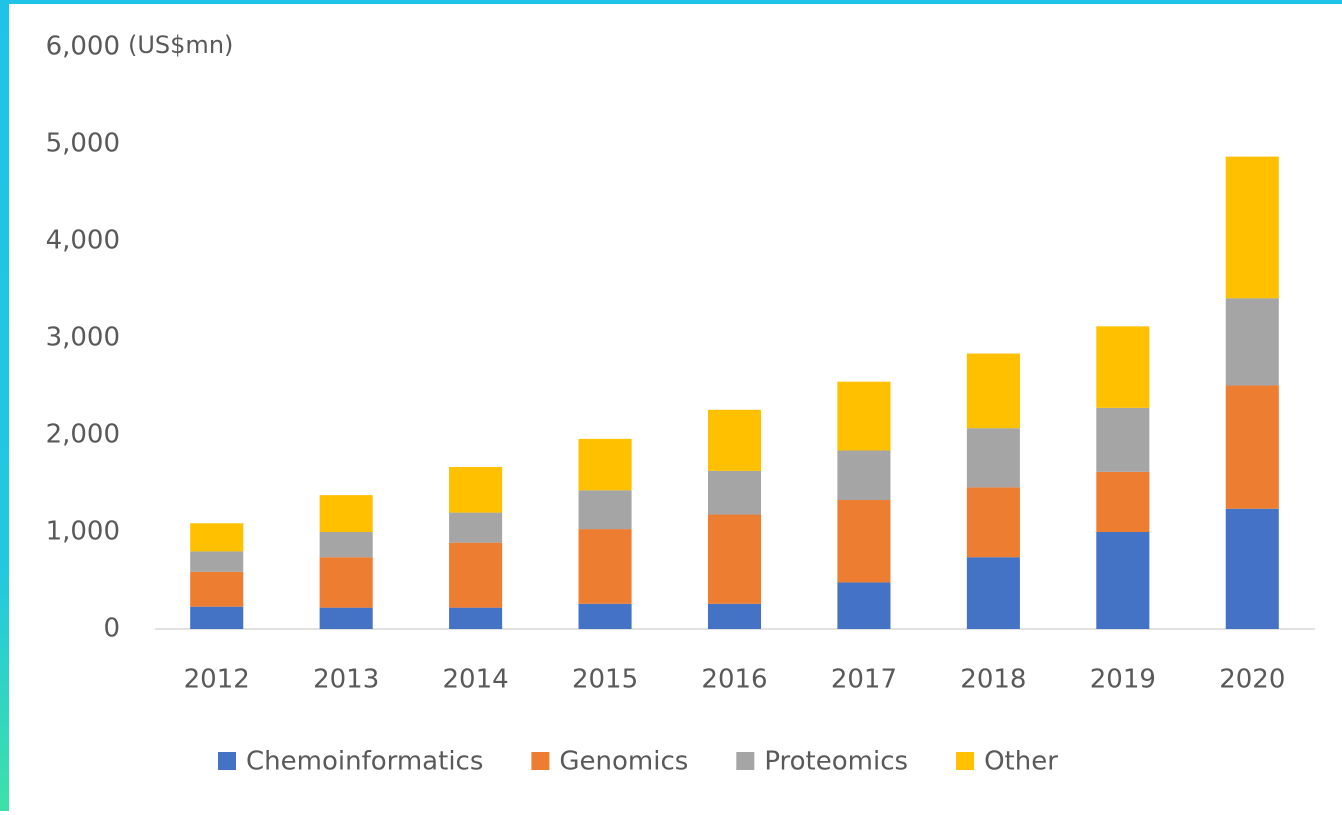  Describe the element at coordinates (180, 45) in the screenshot. I see `y-unit: (US$mn)` at that location.